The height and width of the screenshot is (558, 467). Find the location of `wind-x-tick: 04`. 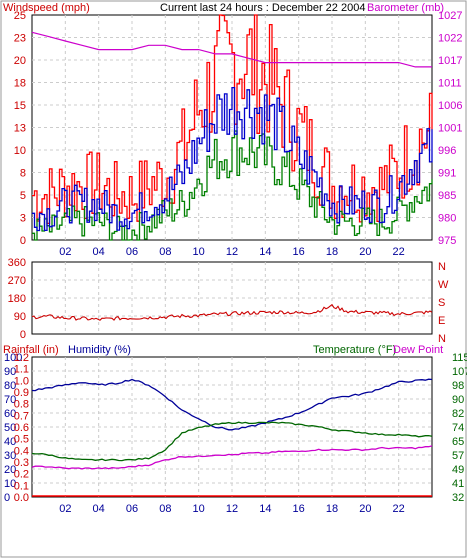

wind-x-tick: 04 is located at coordinates (99, 252).